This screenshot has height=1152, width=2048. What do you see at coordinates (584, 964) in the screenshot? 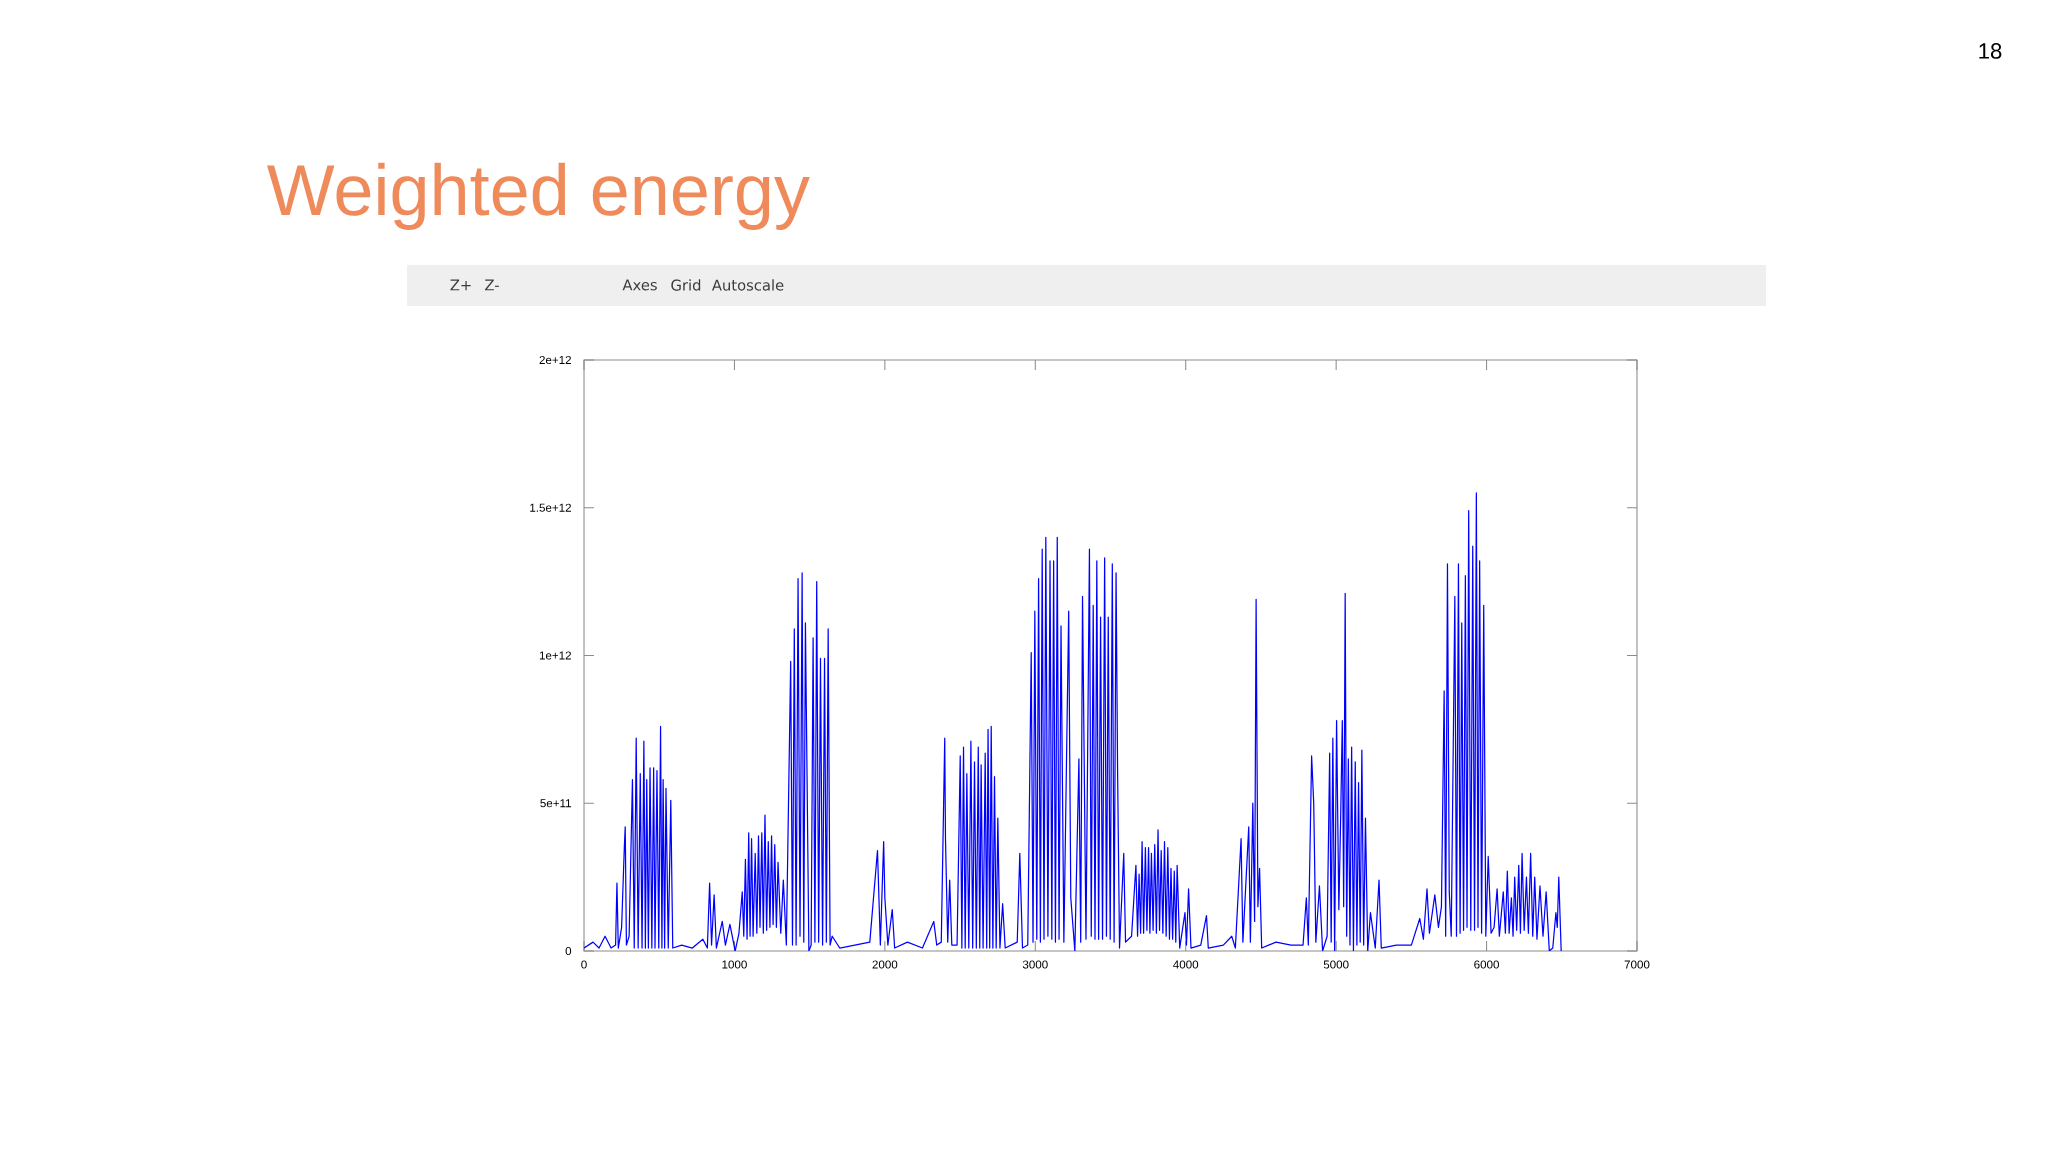
I see `x-tick-label: 0` at bounding box center [584, 964].